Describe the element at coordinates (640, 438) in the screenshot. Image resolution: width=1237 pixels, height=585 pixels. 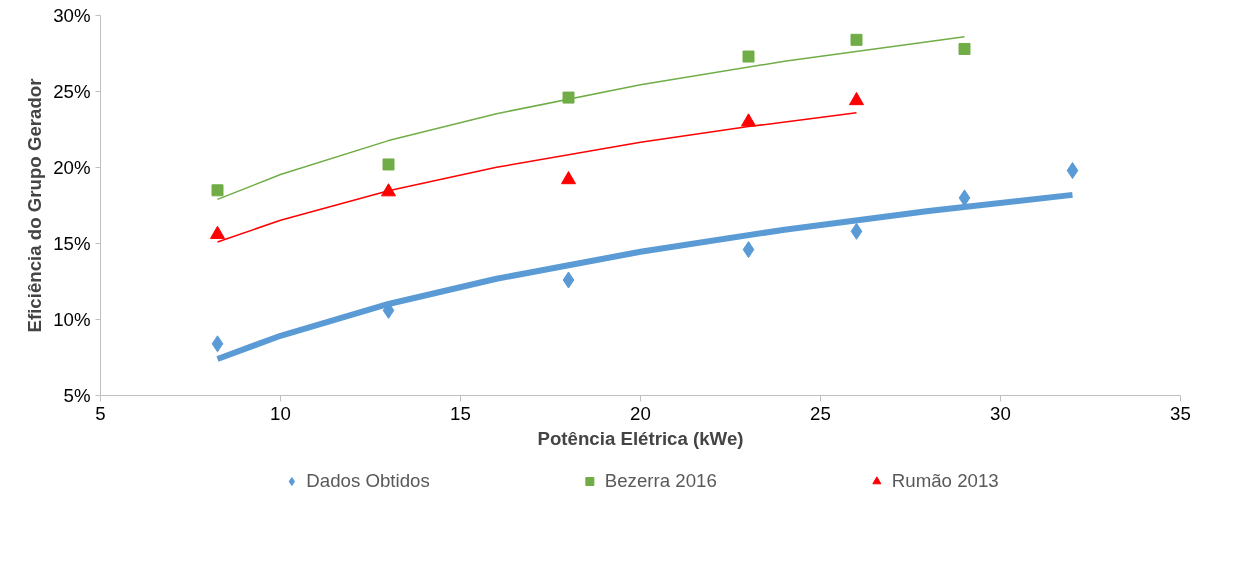
I see `x-axis-title: Potência Elétrica (kWe)` at that location.